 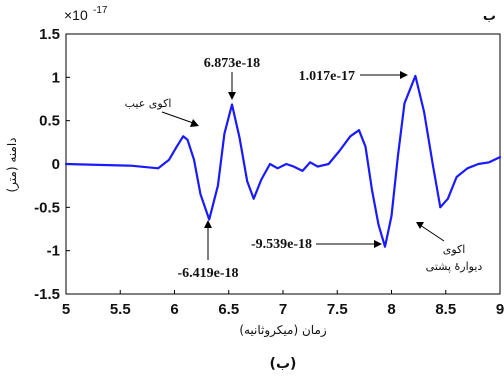 I want to click on annotation-trough-1-label: -6.419e-18, so click(x=207, y=273).